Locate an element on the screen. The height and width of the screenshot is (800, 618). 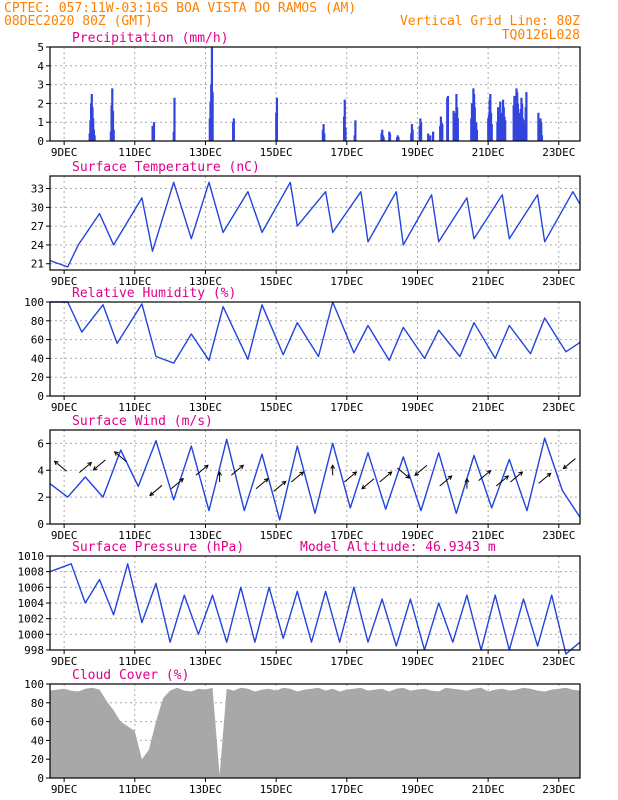
pressure-xtick-label: 17DEC is located at coordinates (346, 661).